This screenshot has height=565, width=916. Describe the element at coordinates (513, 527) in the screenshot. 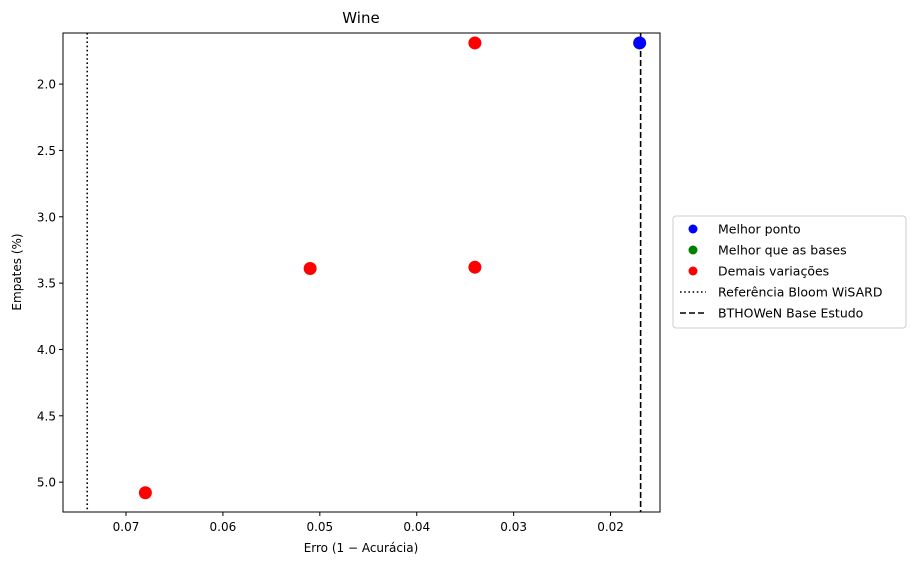

I see `x-tick-label: 0.03` at that location.